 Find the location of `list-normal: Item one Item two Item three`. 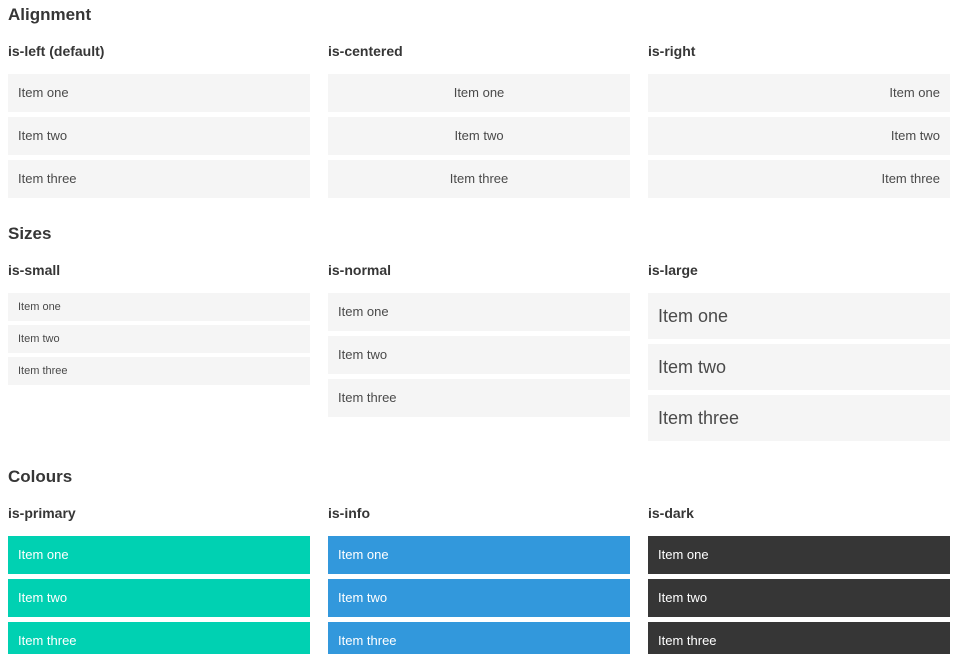

list-normal: Item one Item two Item three is located at coordinates (479, 355).